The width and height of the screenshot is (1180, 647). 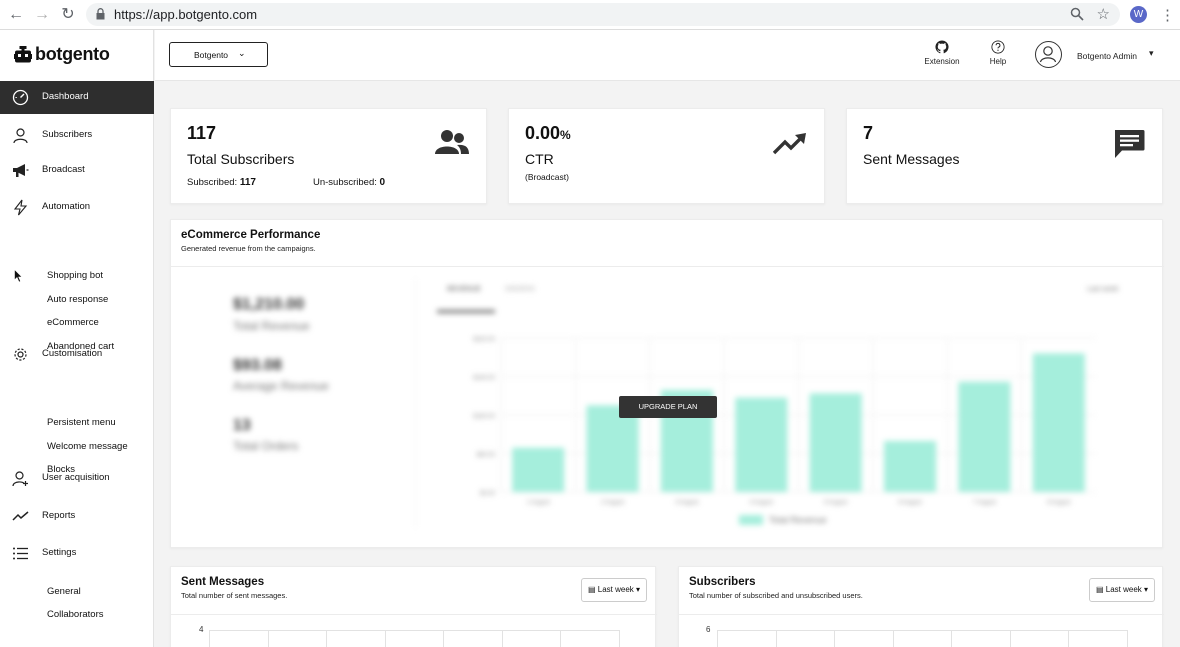 What do you see at coordinates (87, 446) in the screenshot?
I see `sidebar-subitem-welcome-message: Welcome message` at bounding box center [87, 446].